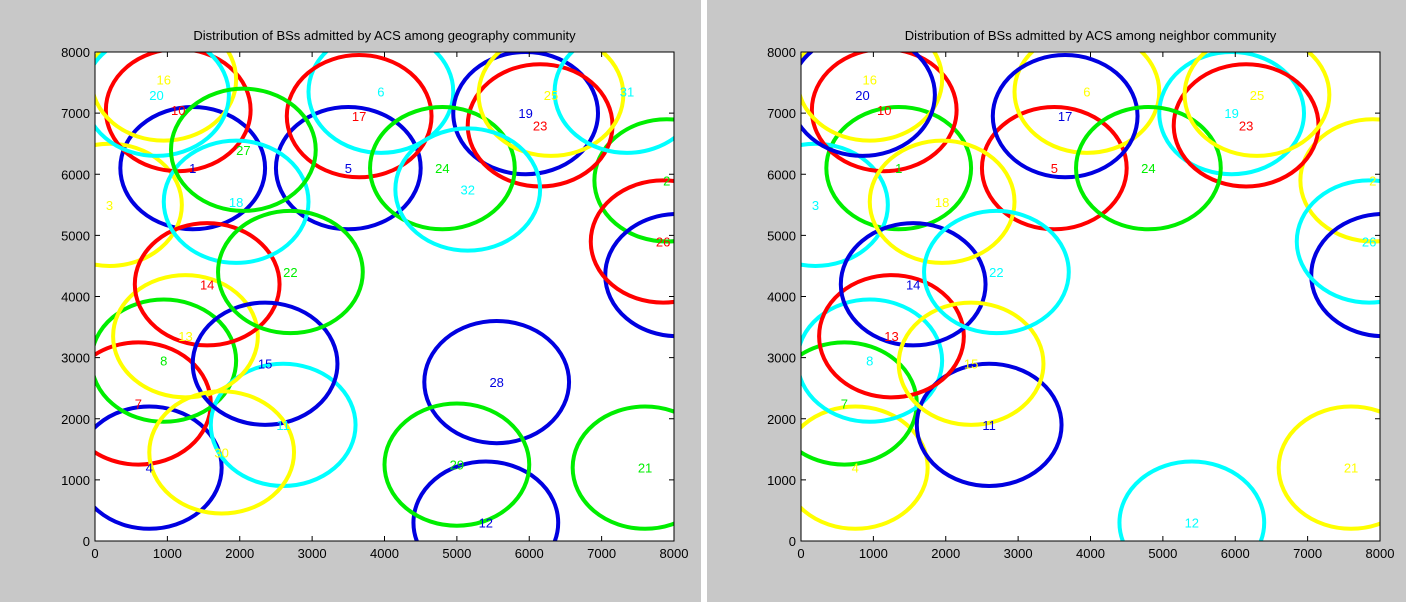  I want to click on y-tick-label: 3000, so click(75, 358).